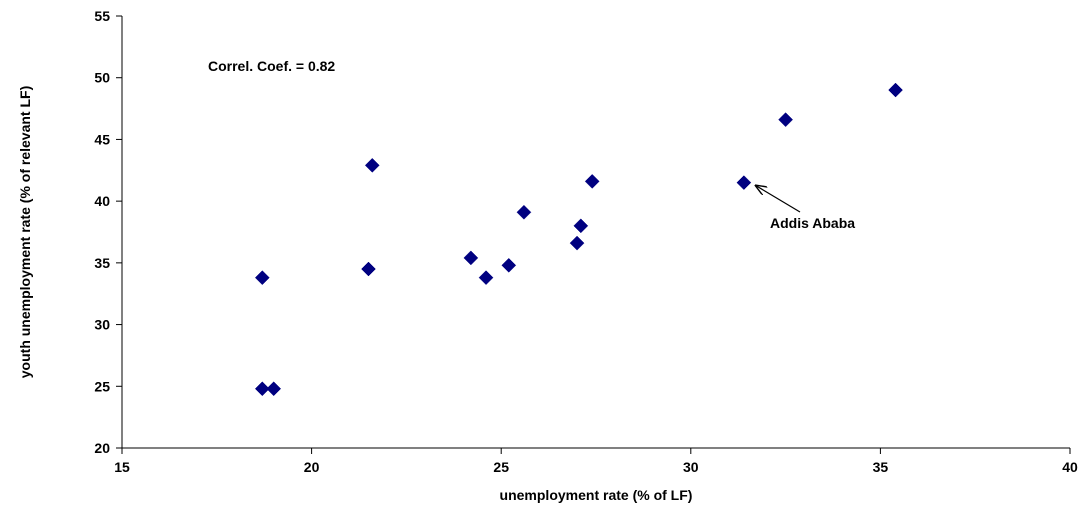  Describe the element at coordinates (102, 386) in the screenshot. I see `y-tick-label: 25` at that location.